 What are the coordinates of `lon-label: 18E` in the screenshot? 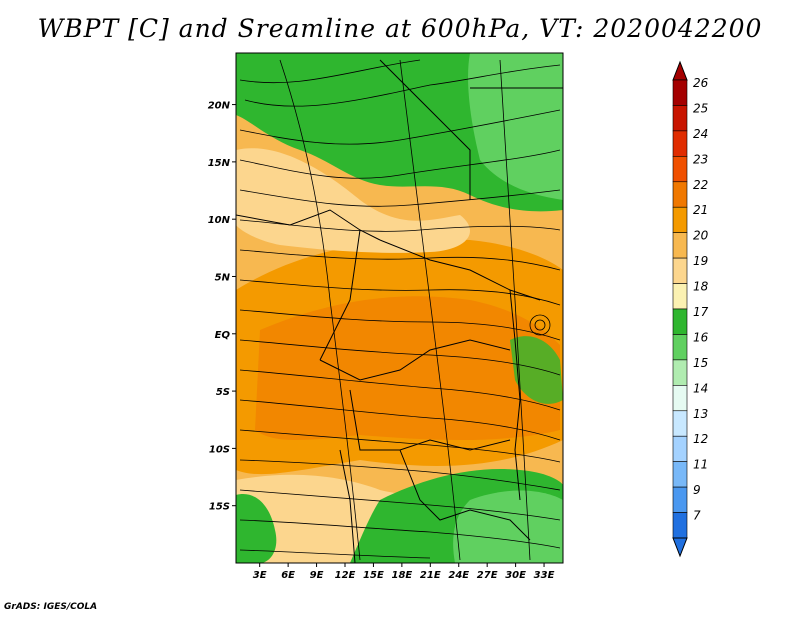 It's located at (401, 575).